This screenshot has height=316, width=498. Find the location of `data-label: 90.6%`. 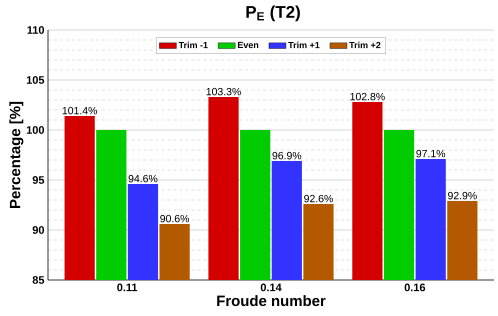

data-label: 90.6% is located at coordinates (175, 218).